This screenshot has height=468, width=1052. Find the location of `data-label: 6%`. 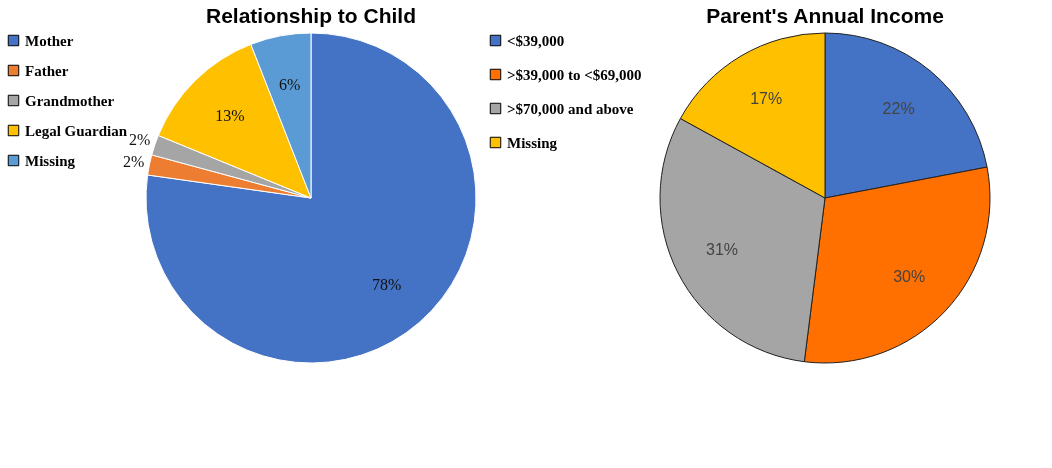

data-label: 6% is located at coordinates (289, 84).